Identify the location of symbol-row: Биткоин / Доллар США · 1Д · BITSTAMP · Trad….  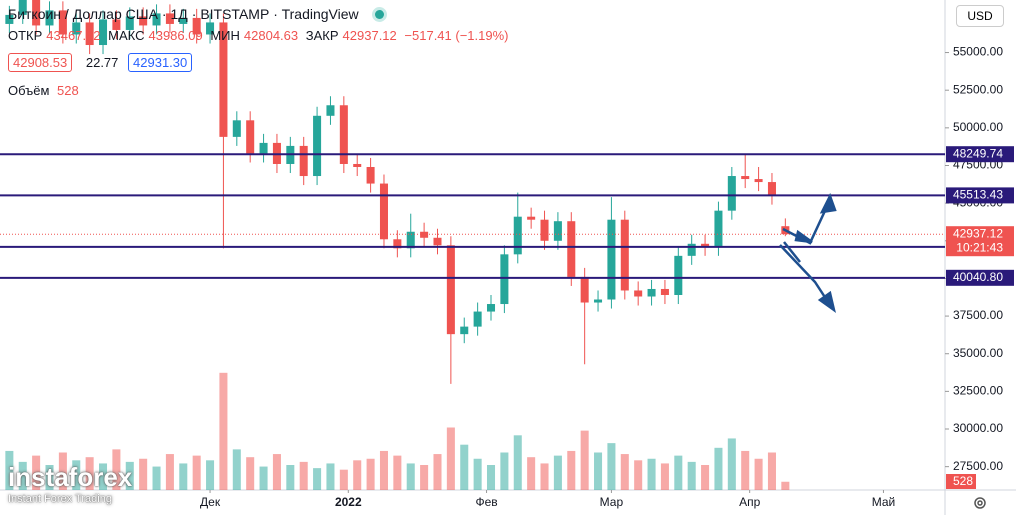
(198, 14).